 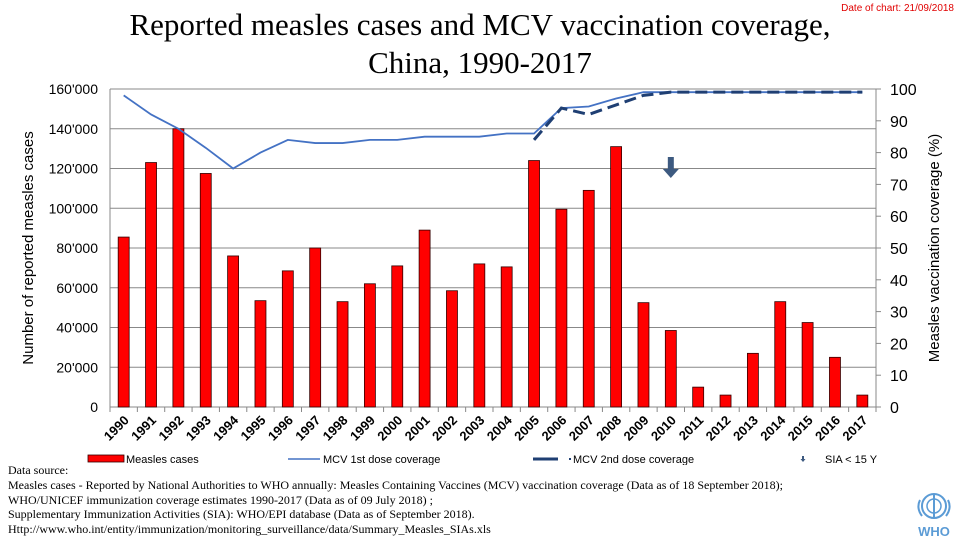 What do you see at coordinates (493, 130) in the screenshot?
I see `mcv1-line` at bounding box center [493, 130].